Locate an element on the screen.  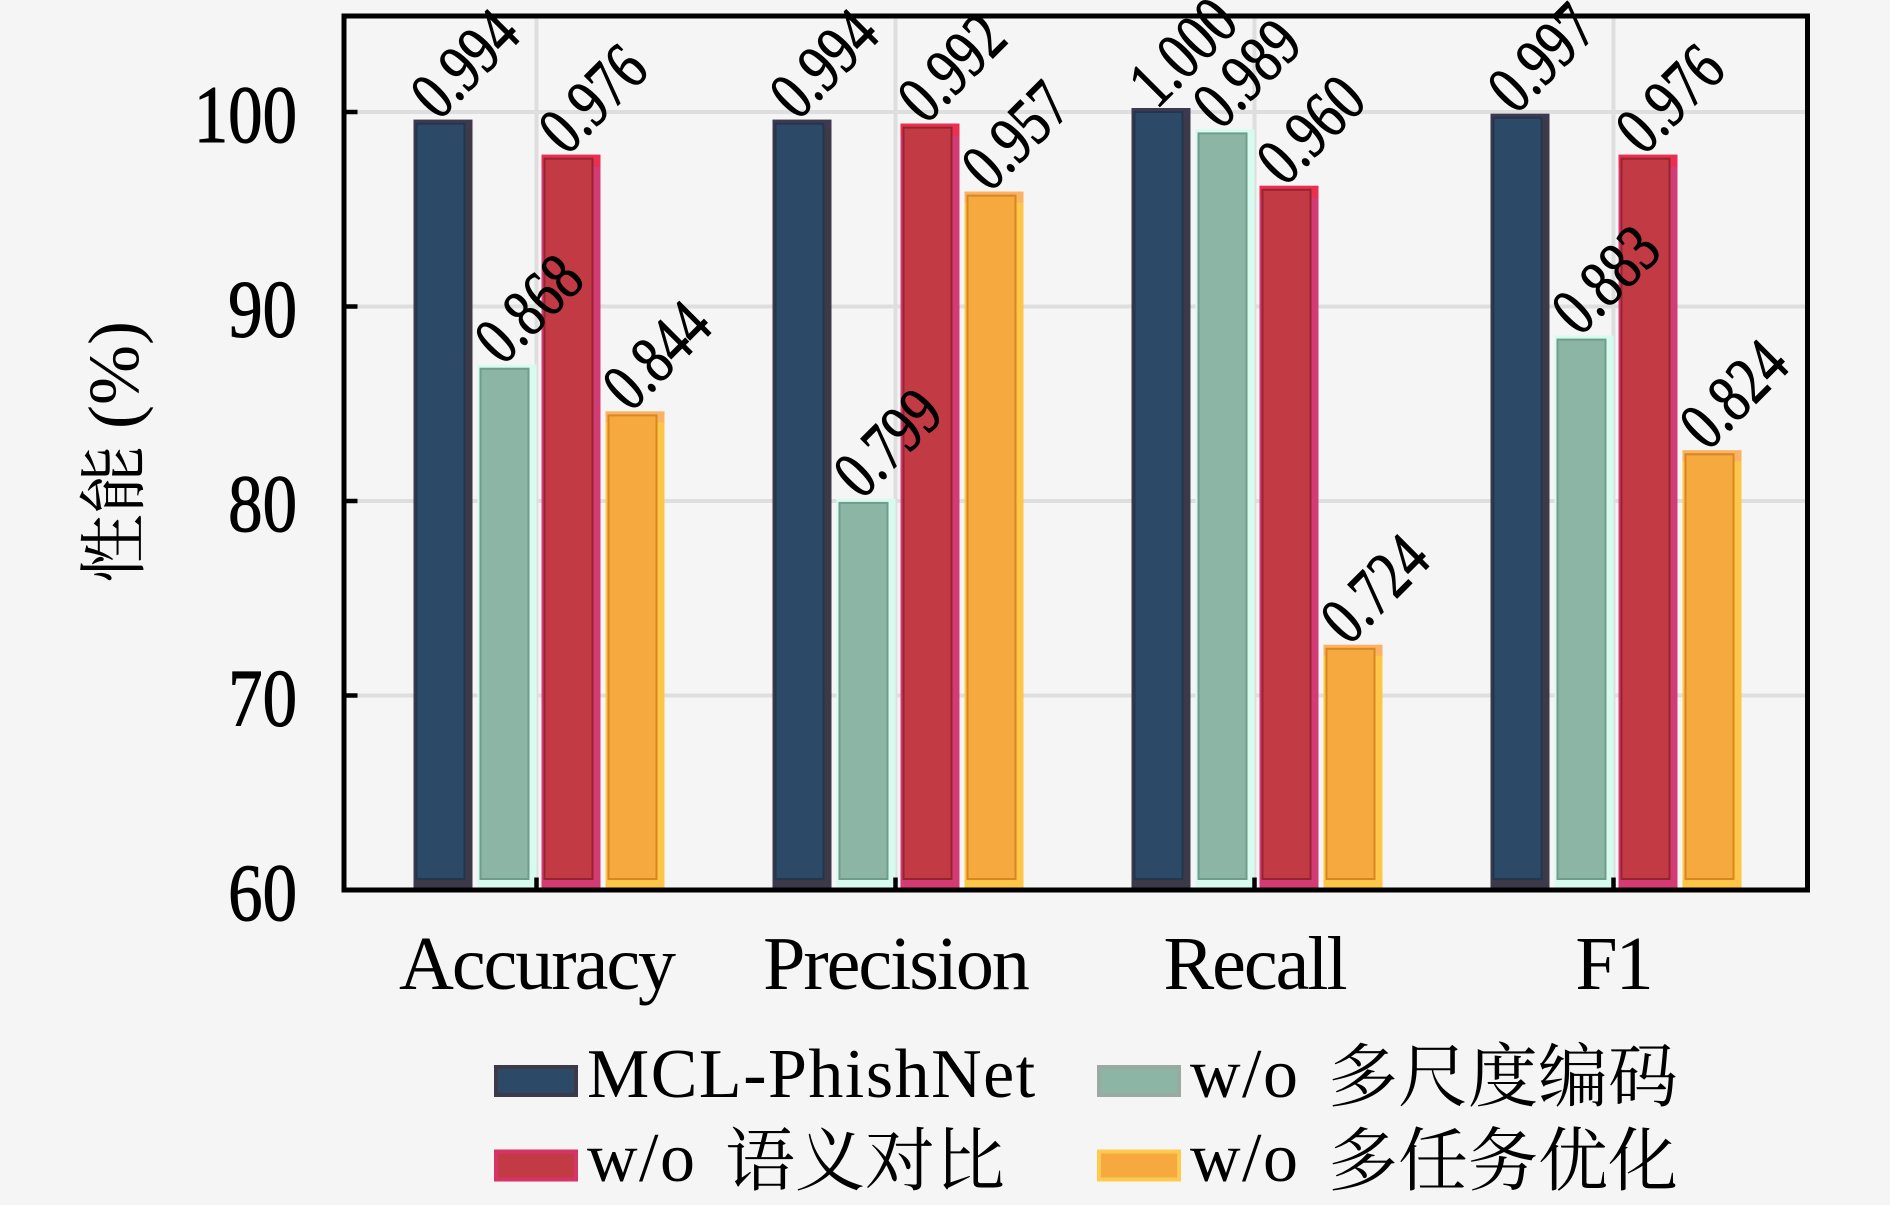
svg-text: Recall is located at coordinates (1254, 964).